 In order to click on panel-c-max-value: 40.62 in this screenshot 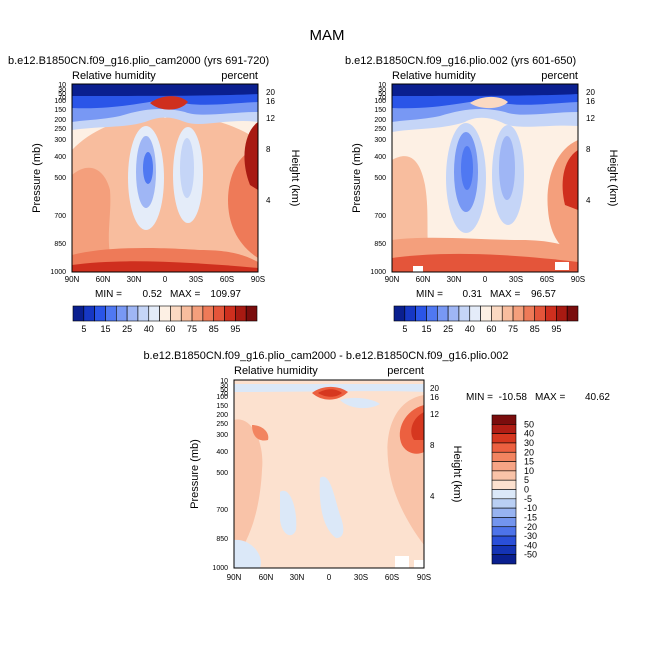, I will do `click(597, 397)`.